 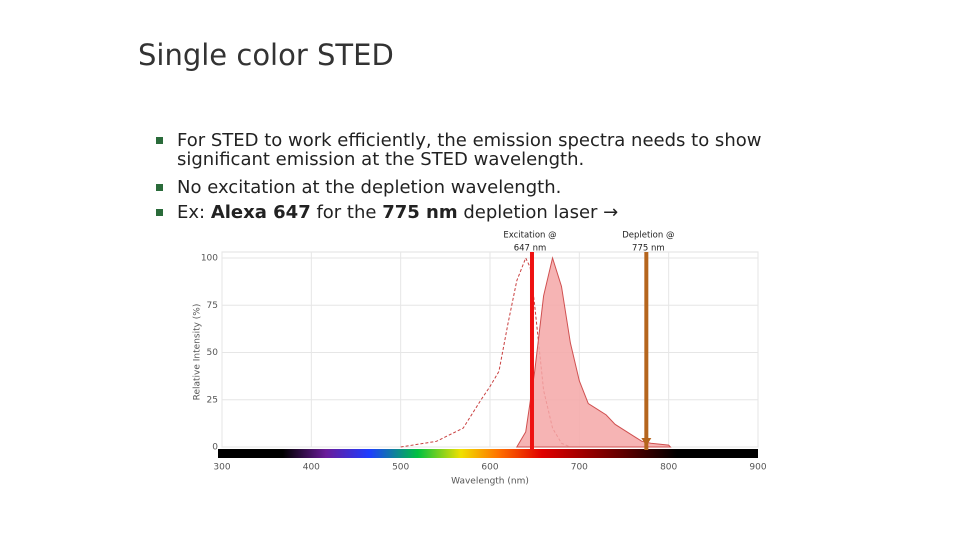 What do you see at coordinates (668, 468) in the screenshot?
I see `x-tick-label: 800` at bounding box center [668, 468].